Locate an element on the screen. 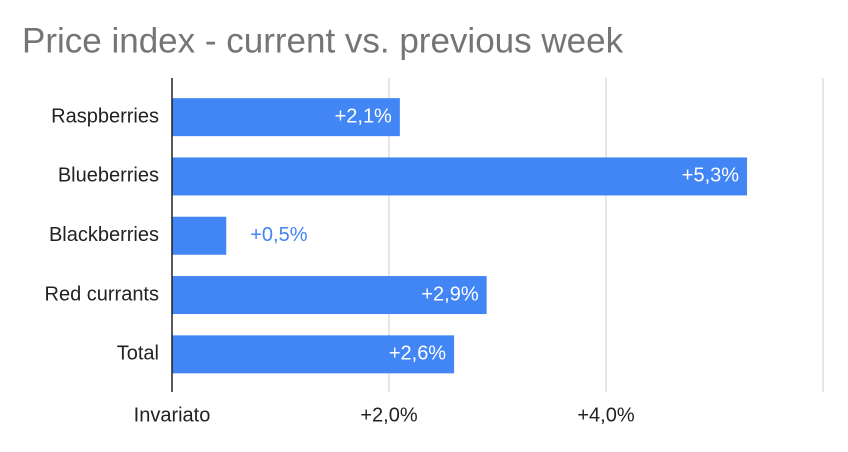 The image size is (848, 452). value-label: +2,6% is located at coordinates (417, 354).